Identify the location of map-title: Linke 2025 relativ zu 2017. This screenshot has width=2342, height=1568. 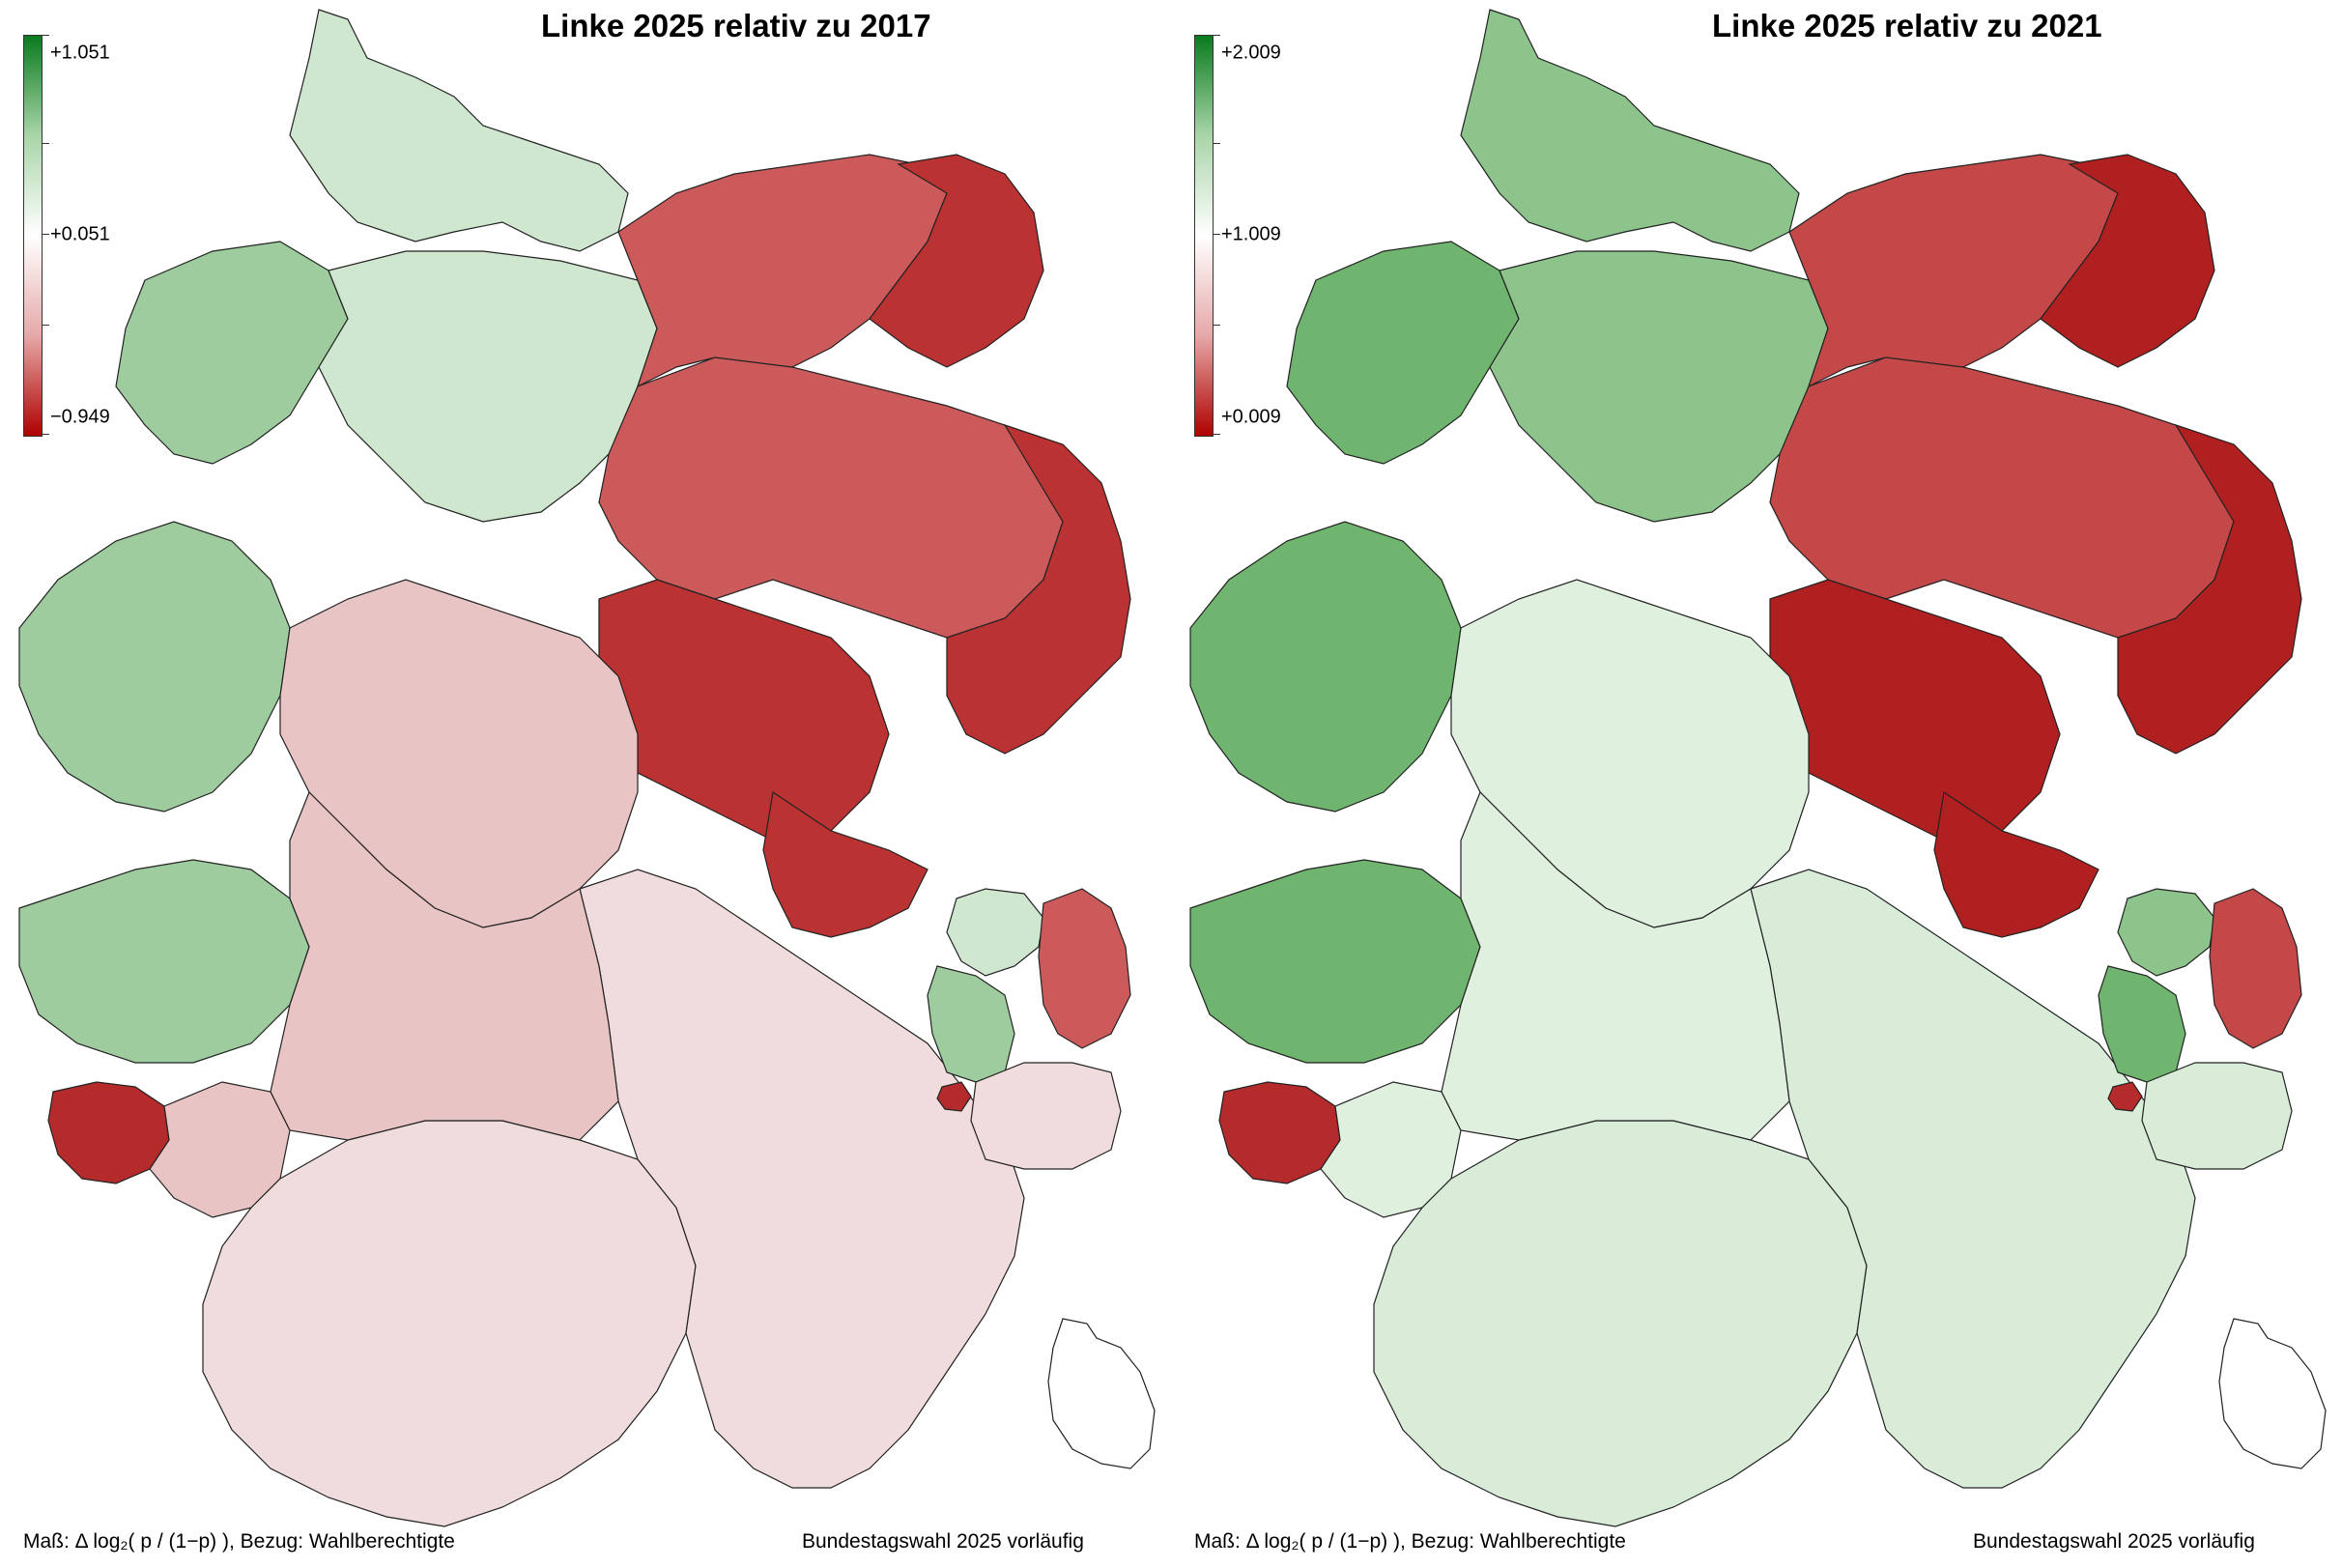
(736, 25).